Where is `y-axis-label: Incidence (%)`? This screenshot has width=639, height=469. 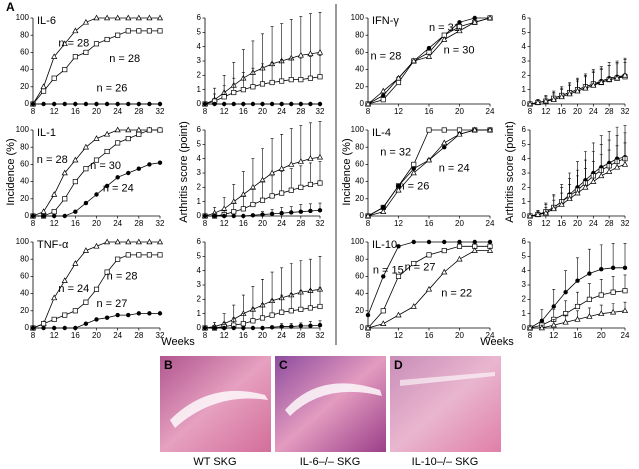 y-axis-label: Incidence (%) is located at coordinates (347, 171).